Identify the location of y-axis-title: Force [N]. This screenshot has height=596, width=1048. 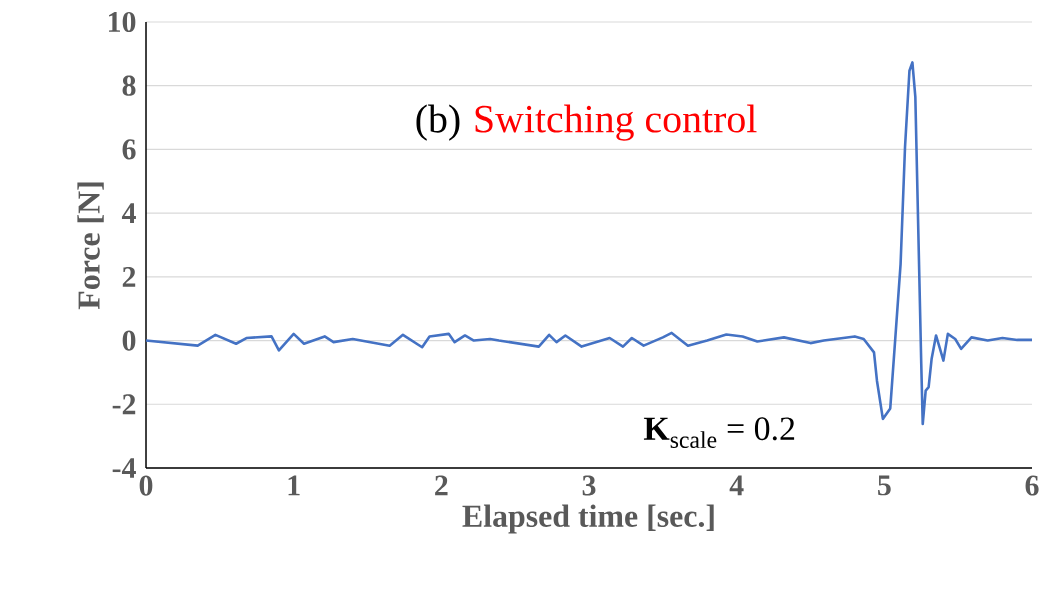
(90, 246).